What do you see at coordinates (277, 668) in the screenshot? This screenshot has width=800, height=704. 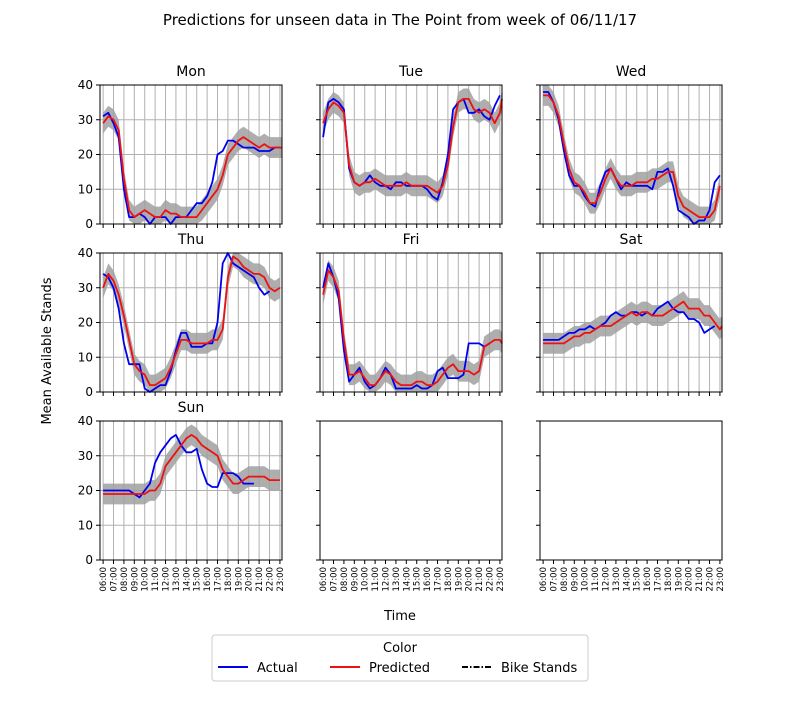 I see `legend-label-actual: Actual` at bounding box center [277, 668].